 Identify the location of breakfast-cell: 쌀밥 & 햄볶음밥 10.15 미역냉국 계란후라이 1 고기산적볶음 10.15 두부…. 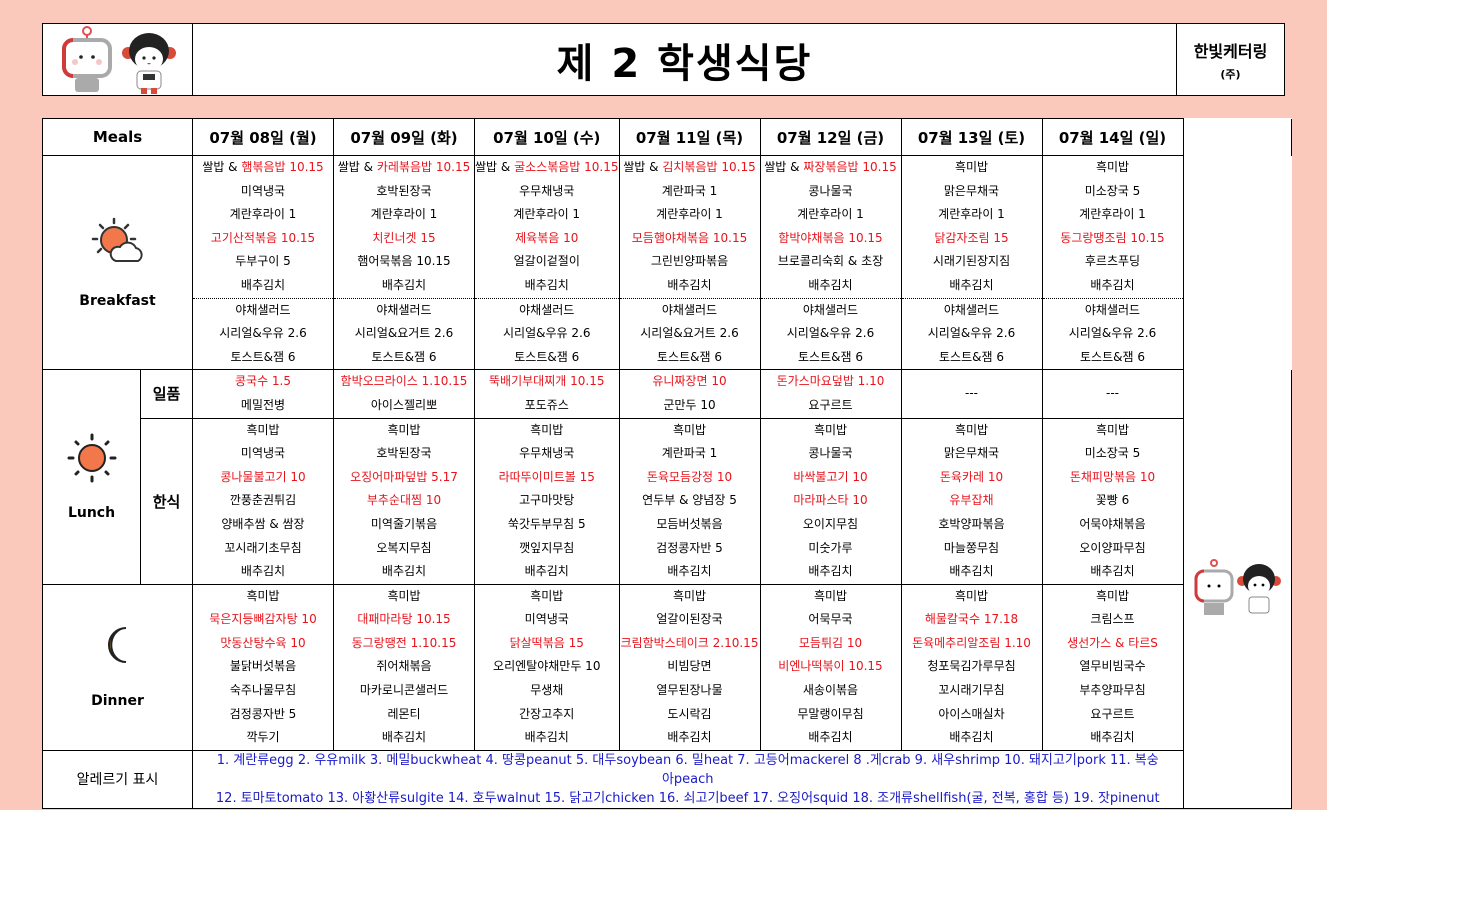
(263, 262).